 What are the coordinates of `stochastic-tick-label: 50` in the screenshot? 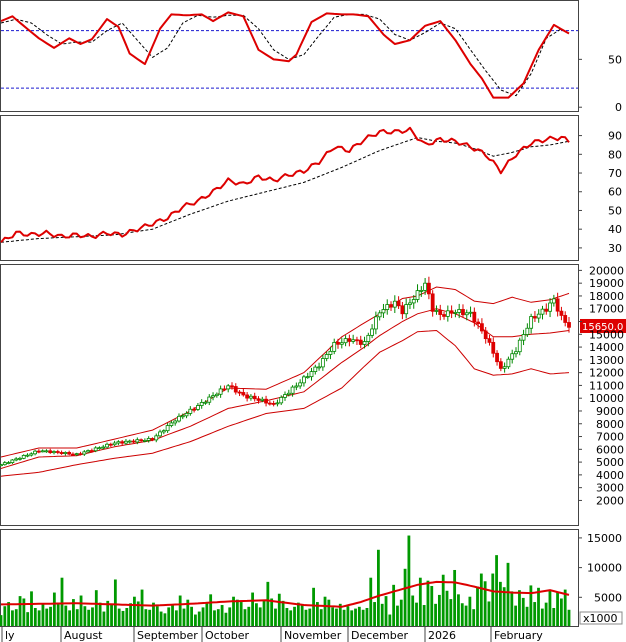 It's located at (615, 59).